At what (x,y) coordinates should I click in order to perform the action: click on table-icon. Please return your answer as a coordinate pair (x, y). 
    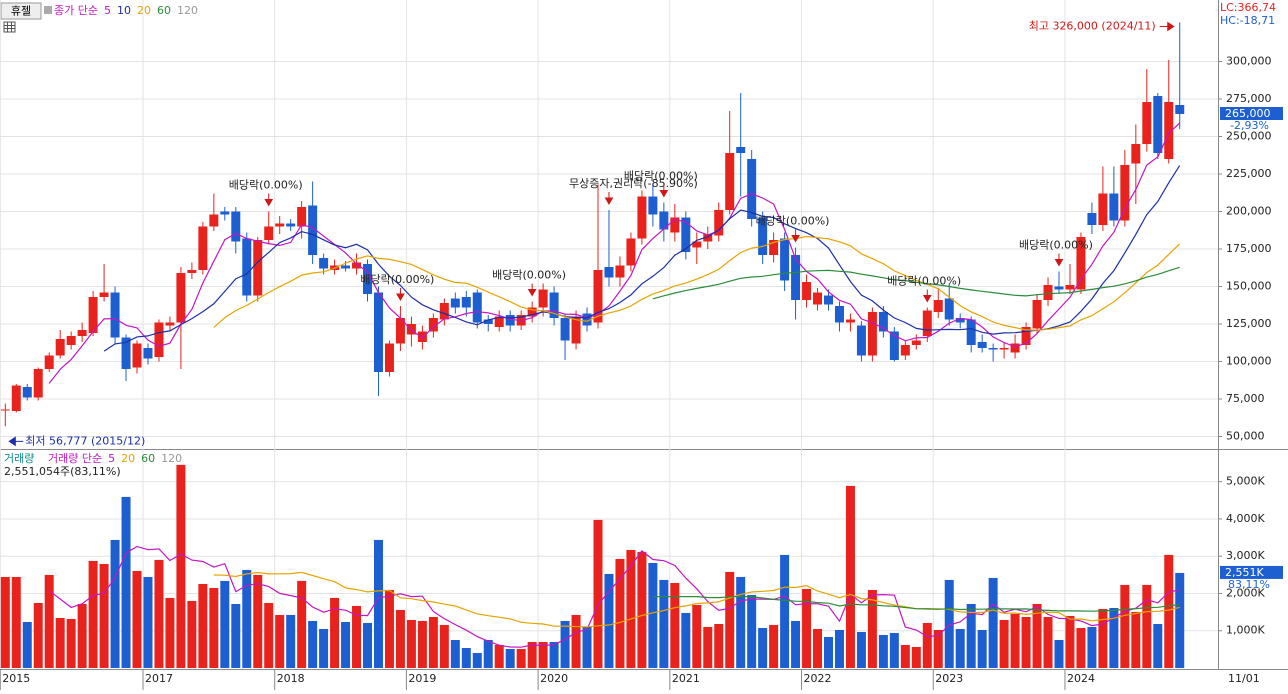
    Looking at the image, I should click on (9, 27).